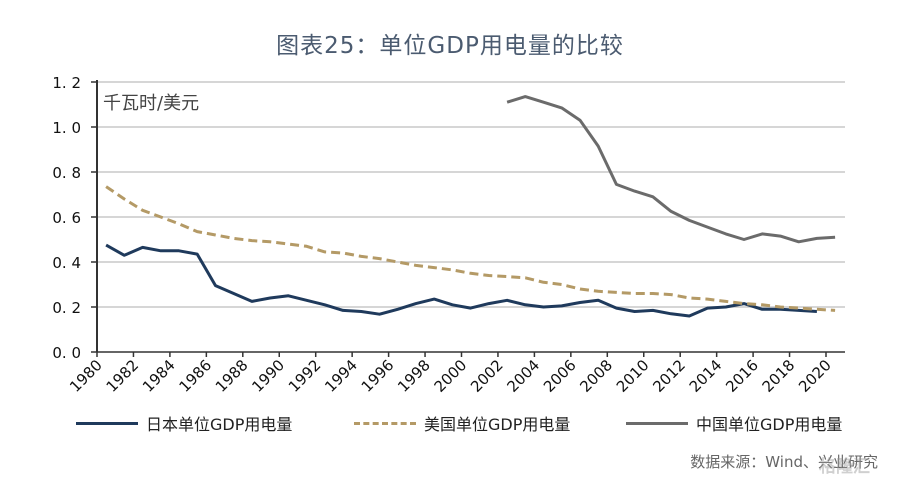 The width and height of the screenshot is (900, 484). What do you see at coordinates (523, 376) in the screenshot?
I see `x-tick-label: 2004` at bounding box center [523, 376].